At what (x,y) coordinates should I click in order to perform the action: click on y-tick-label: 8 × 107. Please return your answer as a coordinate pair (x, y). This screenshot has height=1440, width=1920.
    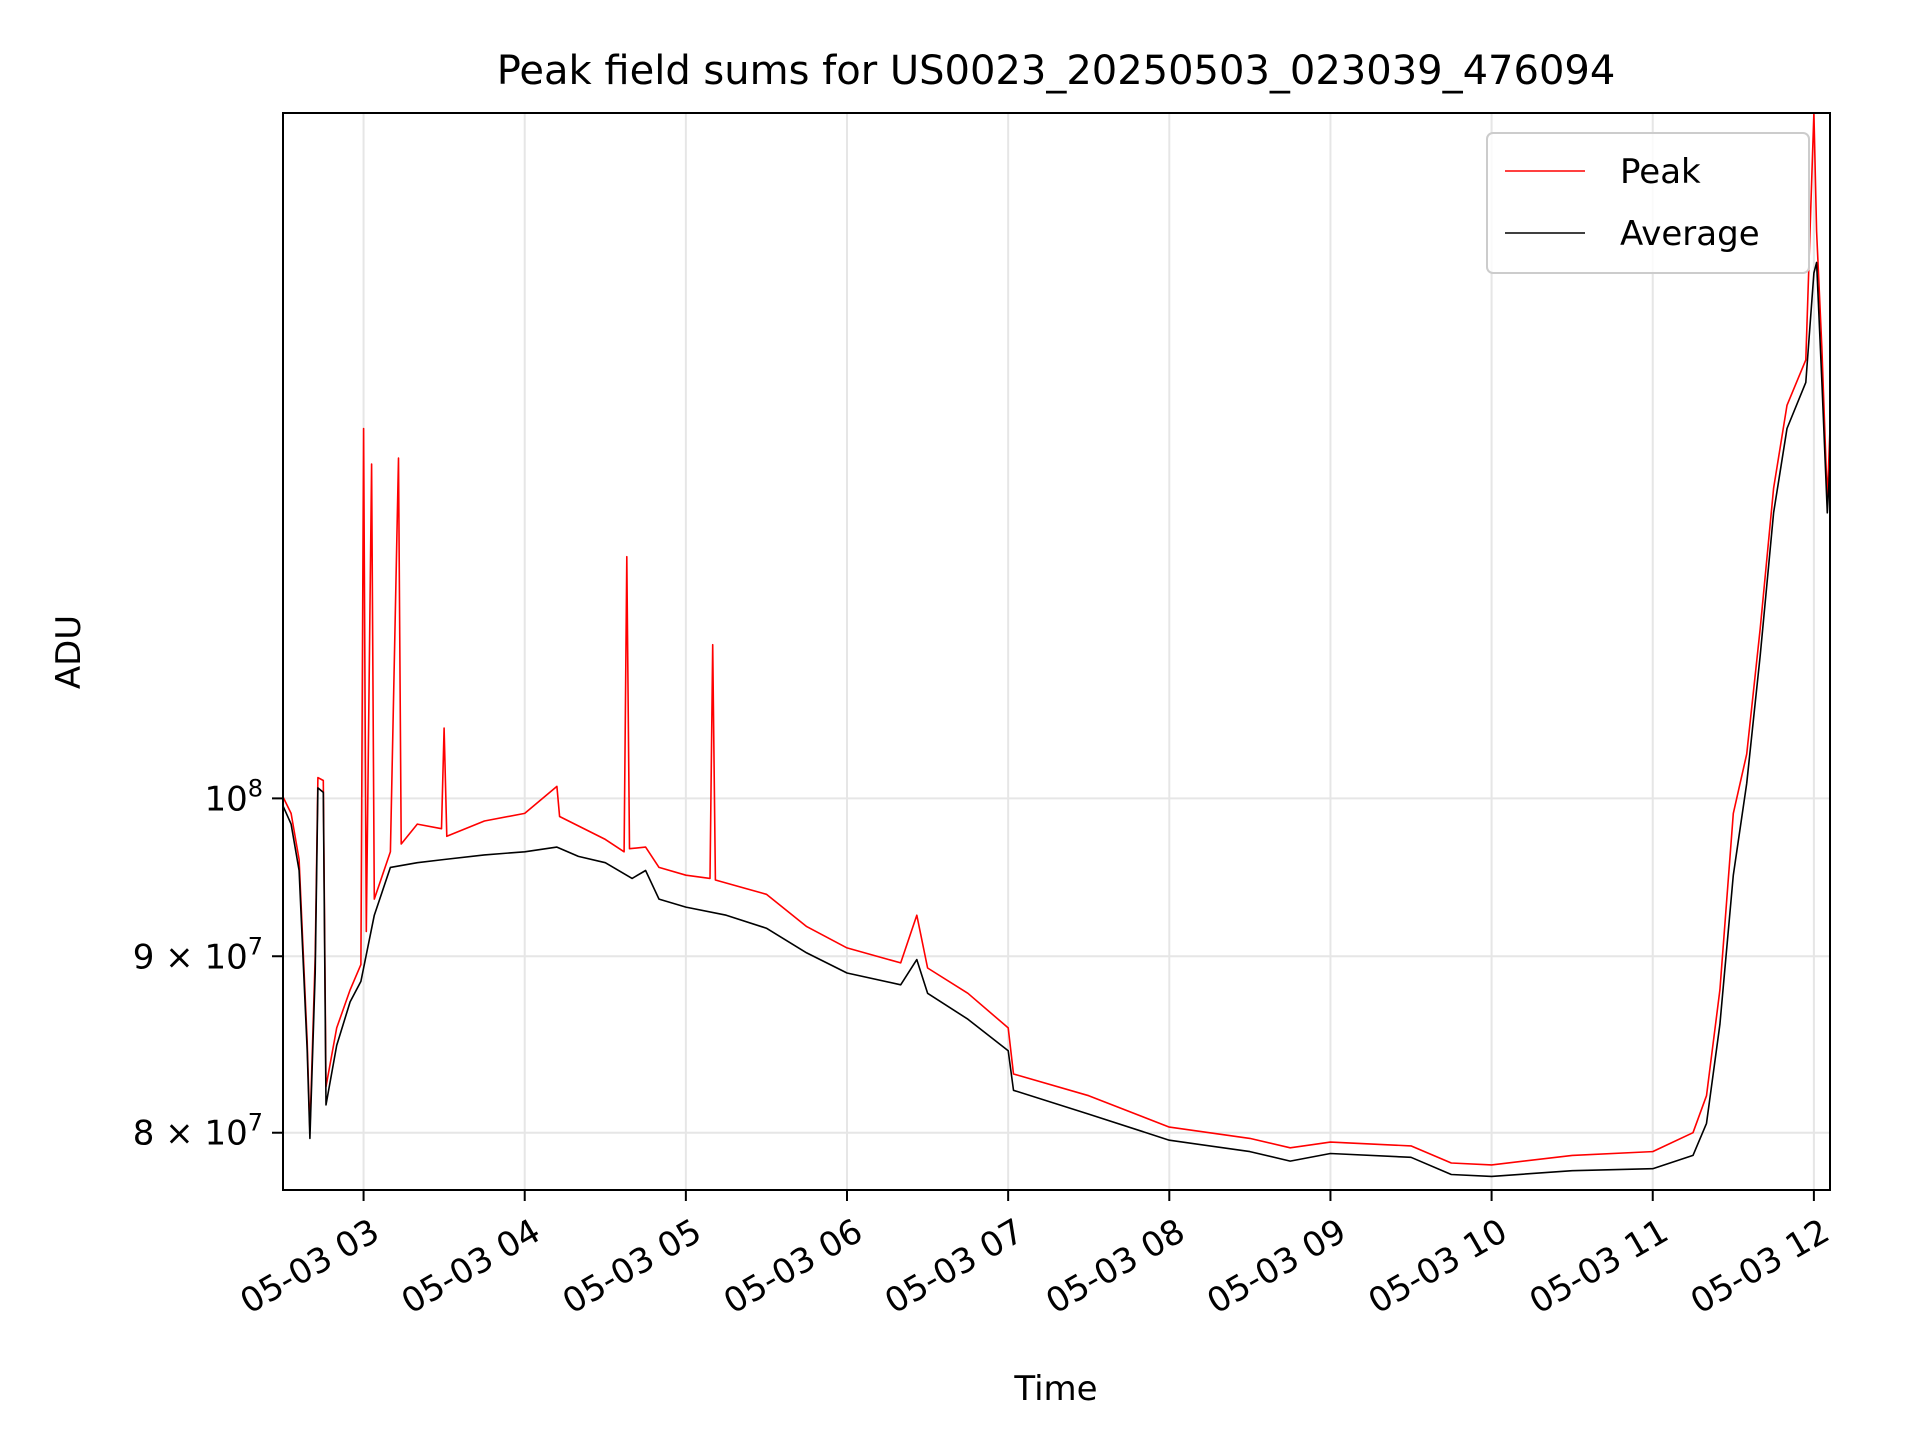
    Looking at the image, I should click on (198, 1131).